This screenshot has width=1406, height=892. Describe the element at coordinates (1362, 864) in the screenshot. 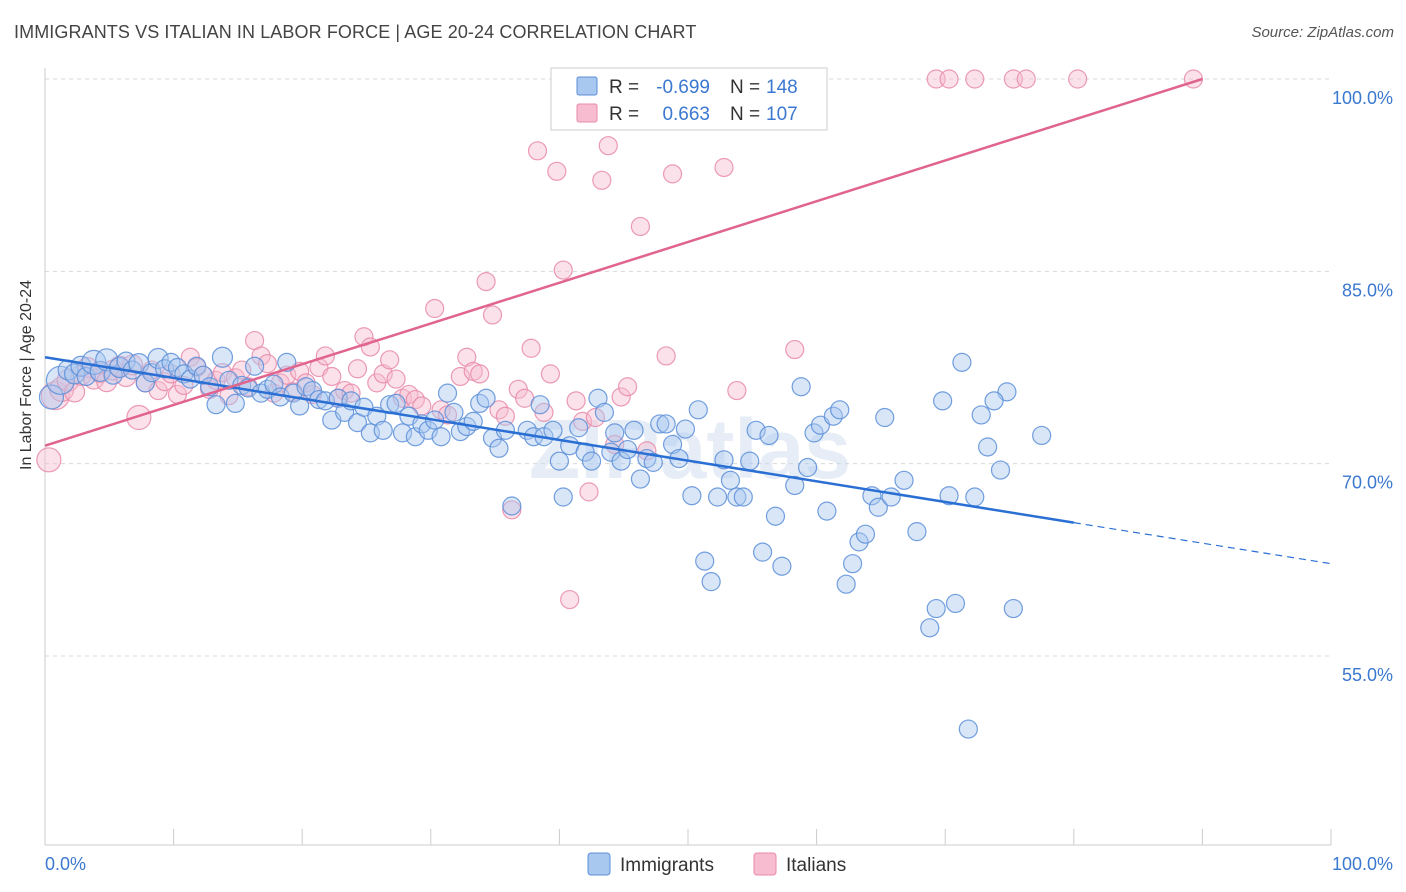

I see `x-tick-label: 100.0%` at that location.